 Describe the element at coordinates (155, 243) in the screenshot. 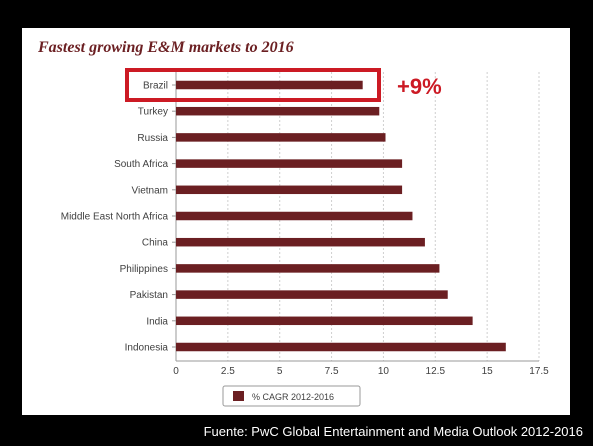

I see `category-label: China` at that location.